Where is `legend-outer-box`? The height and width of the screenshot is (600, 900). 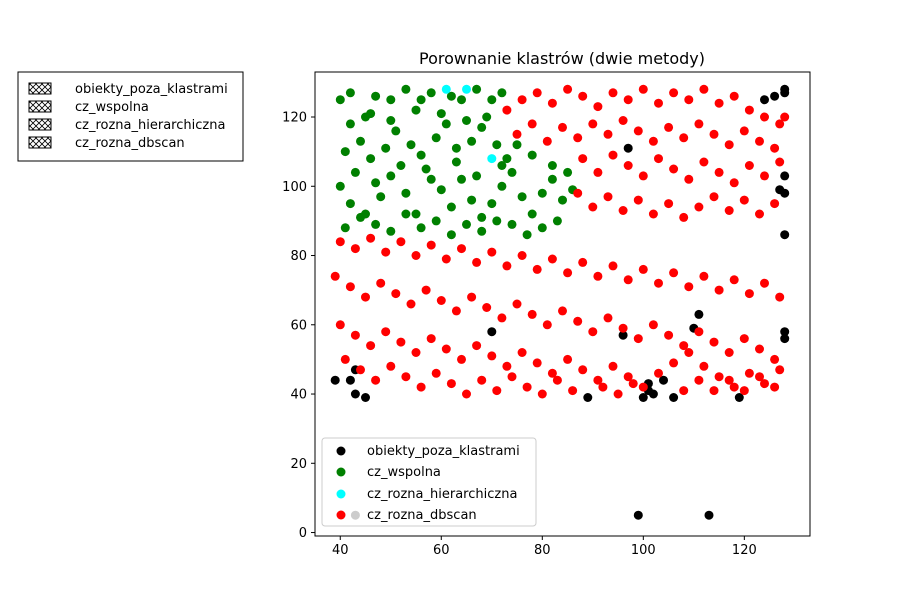
legend-outer-box is located at coordinates (130, 116).